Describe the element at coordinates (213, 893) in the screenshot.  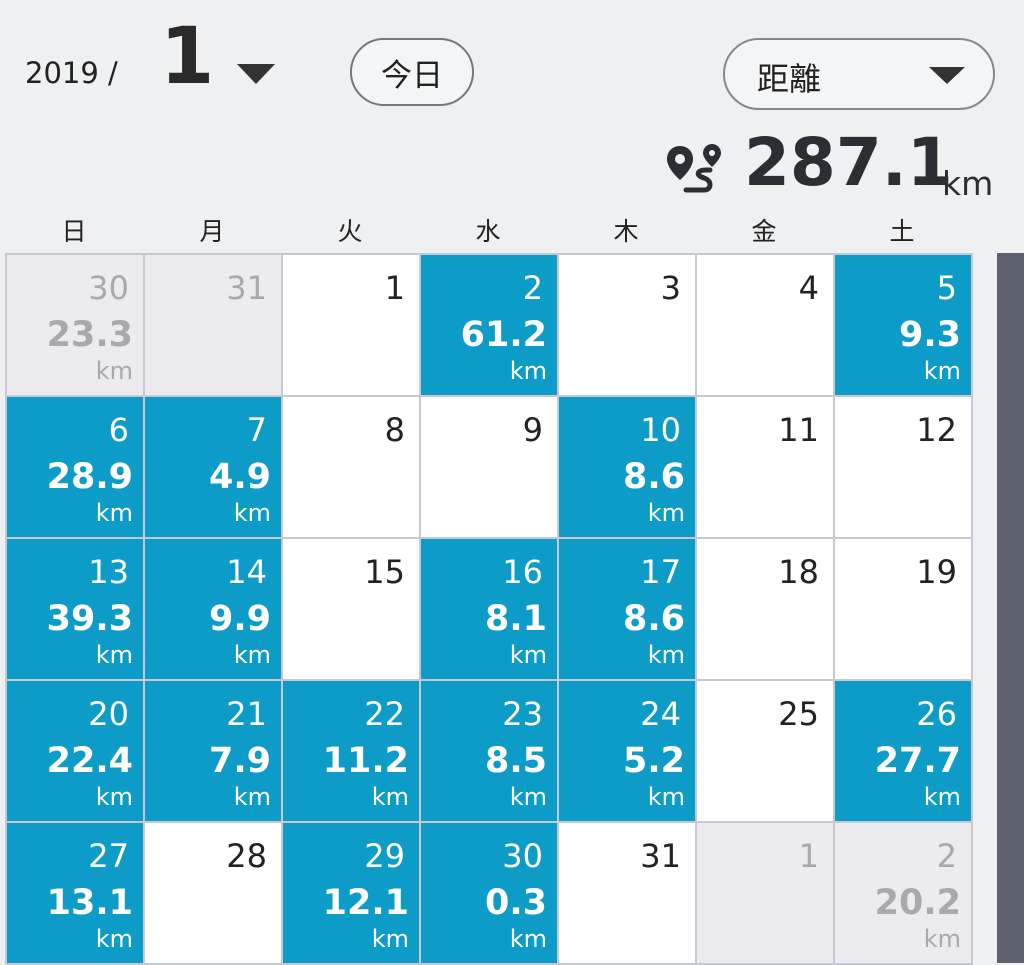
I see `calendar-day-cell: 28` at that location.